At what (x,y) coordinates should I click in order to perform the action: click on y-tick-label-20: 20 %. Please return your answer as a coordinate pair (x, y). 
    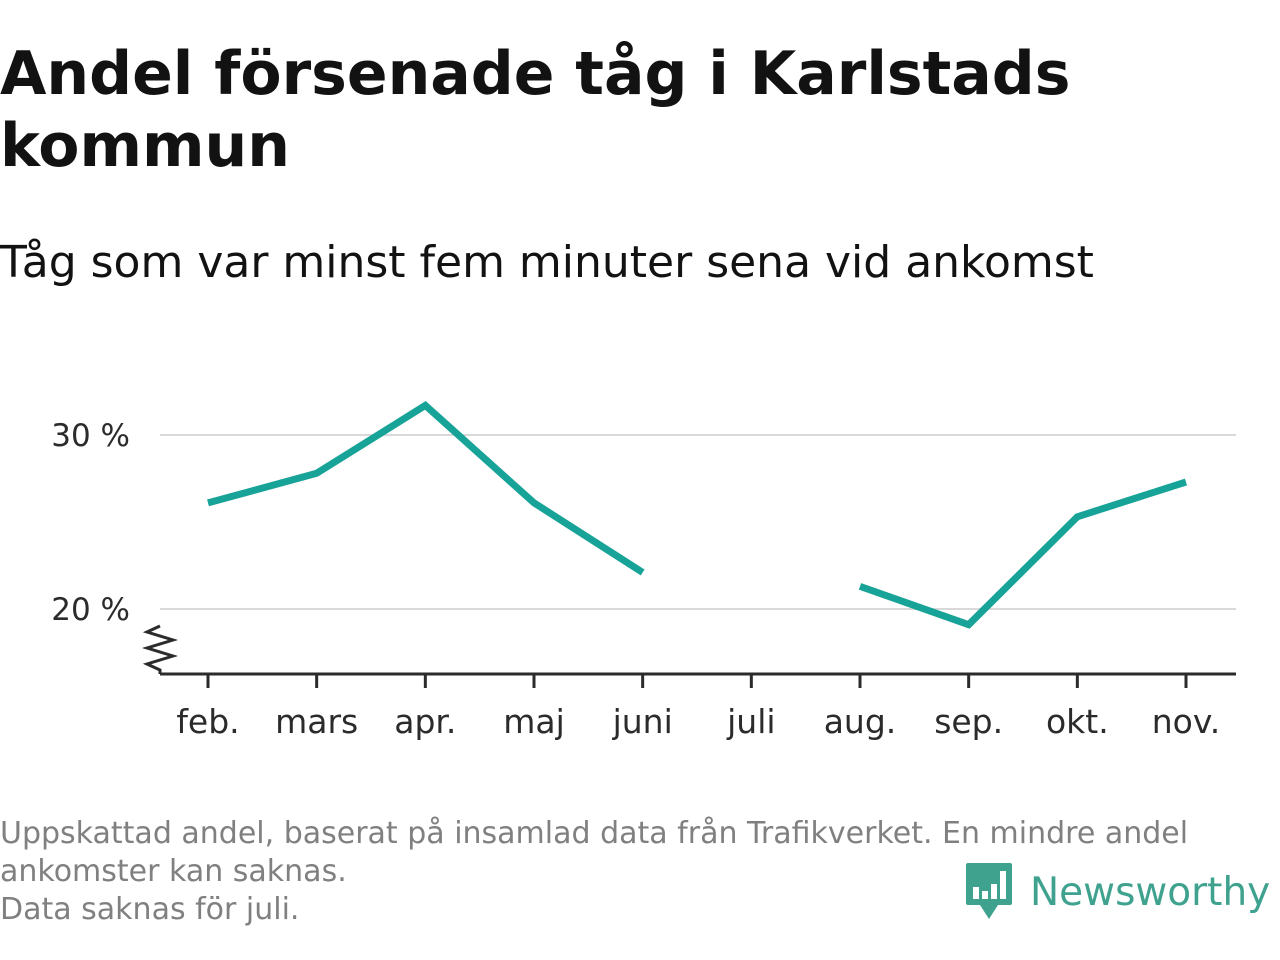
    Looking at the image, I should click on (90, 610).